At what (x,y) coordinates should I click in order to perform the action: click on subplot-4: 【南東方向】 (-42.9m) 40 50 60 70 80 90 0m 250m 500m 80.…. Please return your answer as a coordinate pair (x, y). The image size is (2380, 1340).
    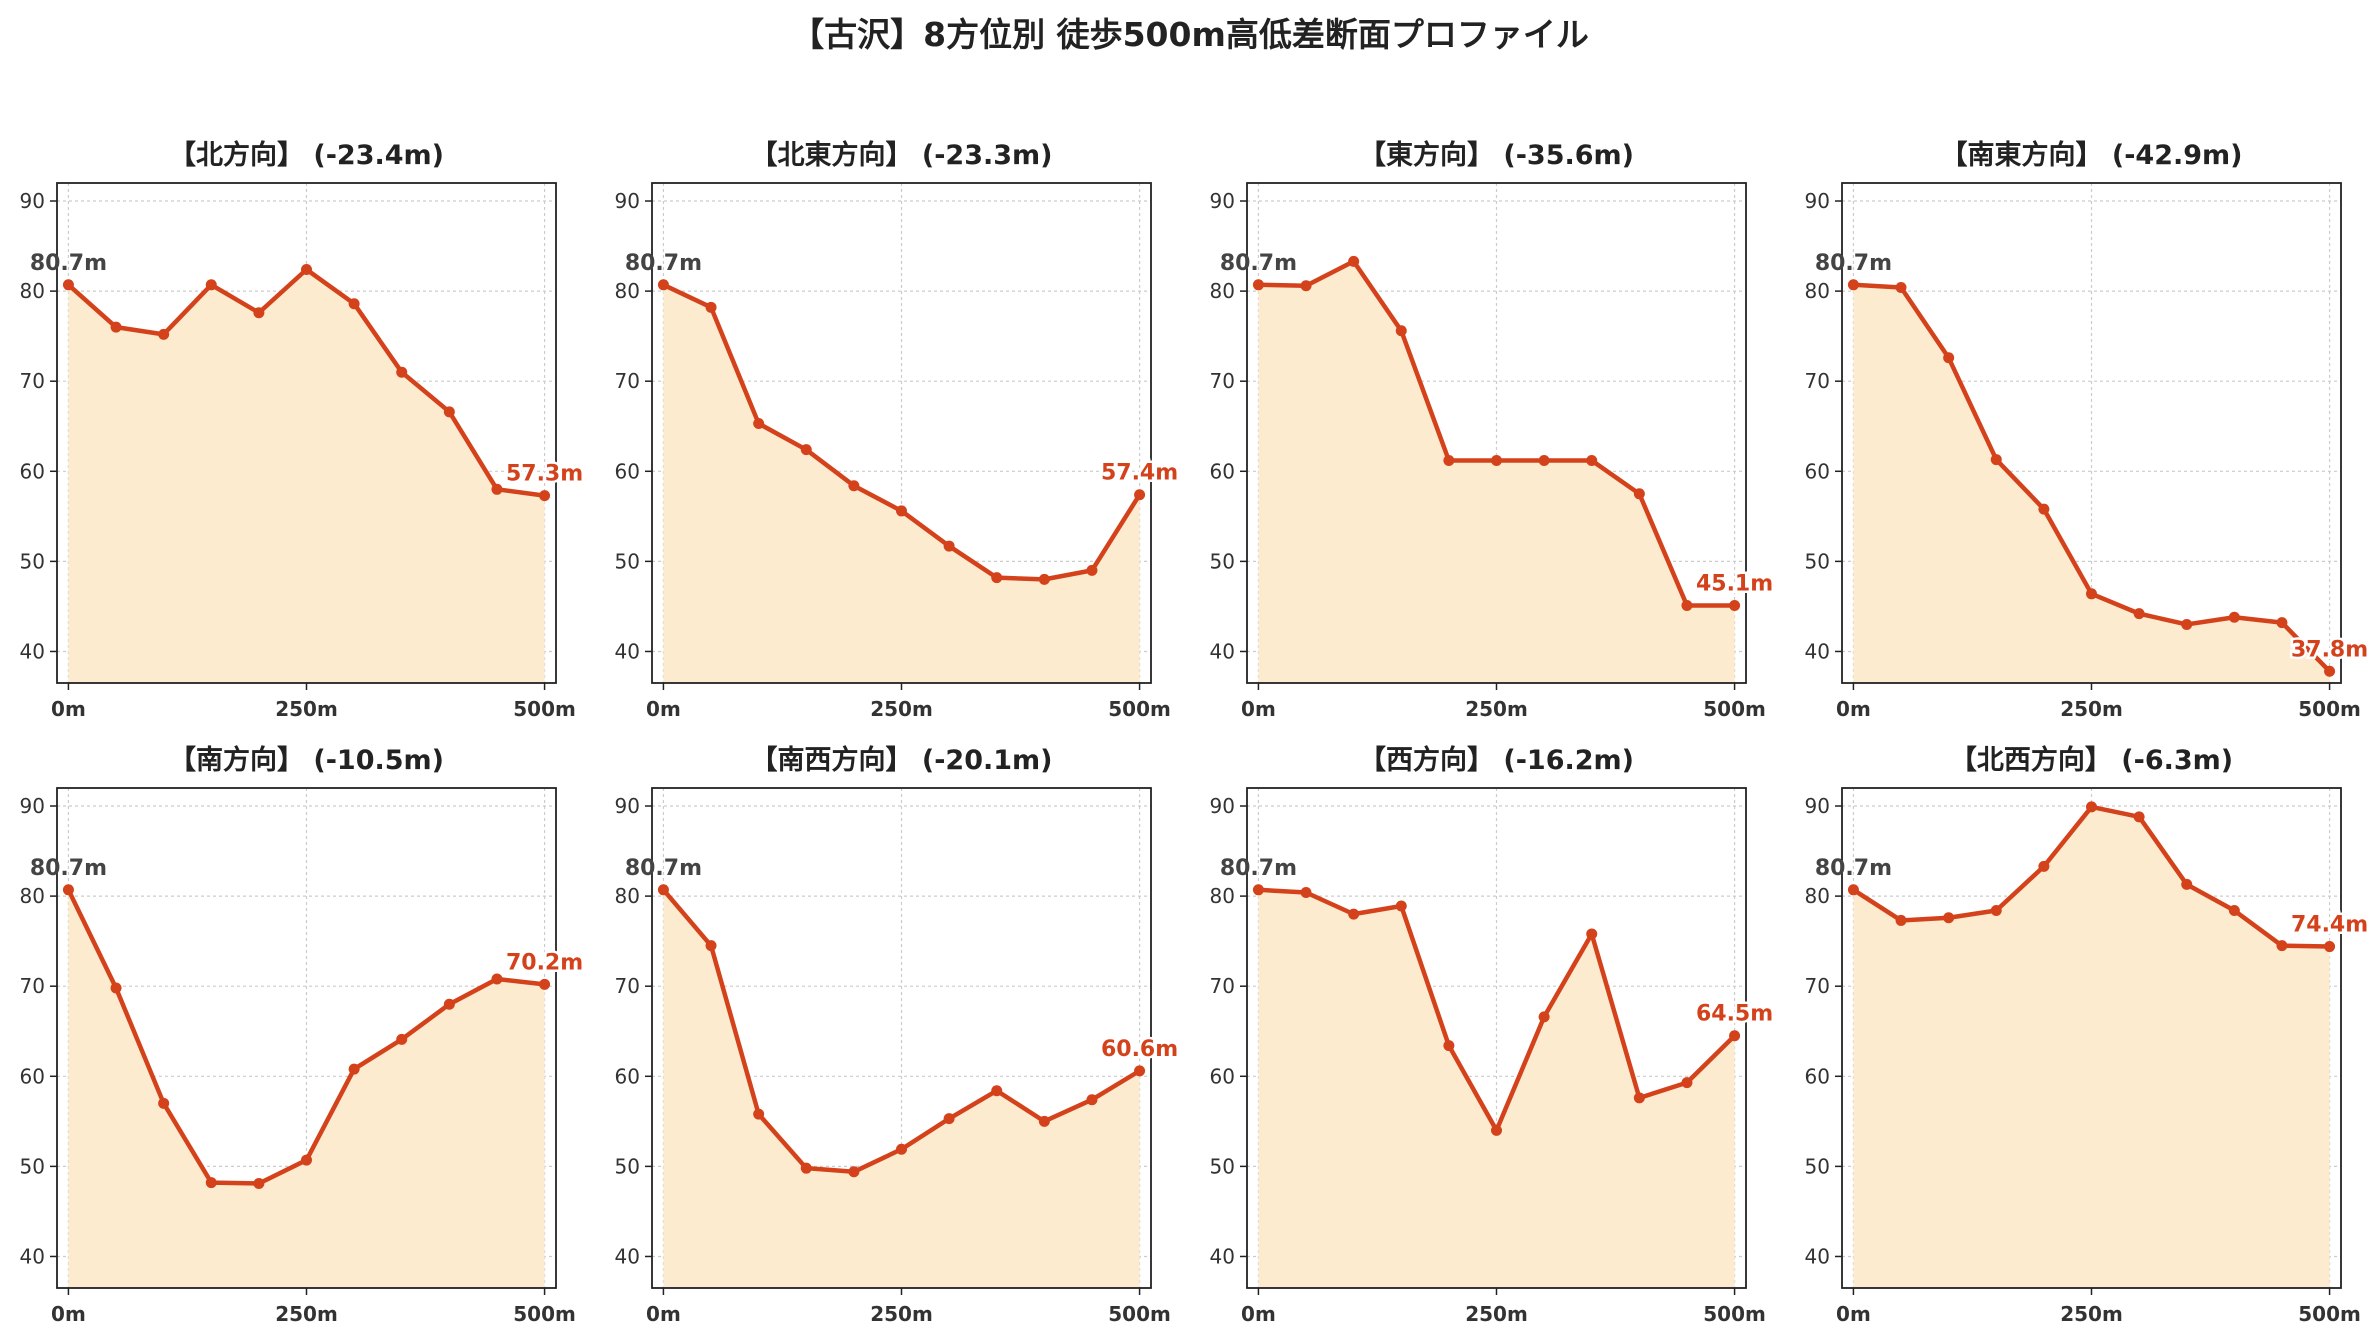
    Looking at the image, I should click on (2088, 430).